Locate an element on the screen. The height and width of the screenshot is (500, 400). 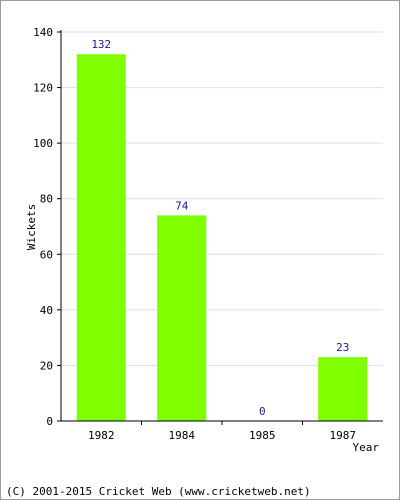
data-label: 23 is located at coordinates (342, 347).